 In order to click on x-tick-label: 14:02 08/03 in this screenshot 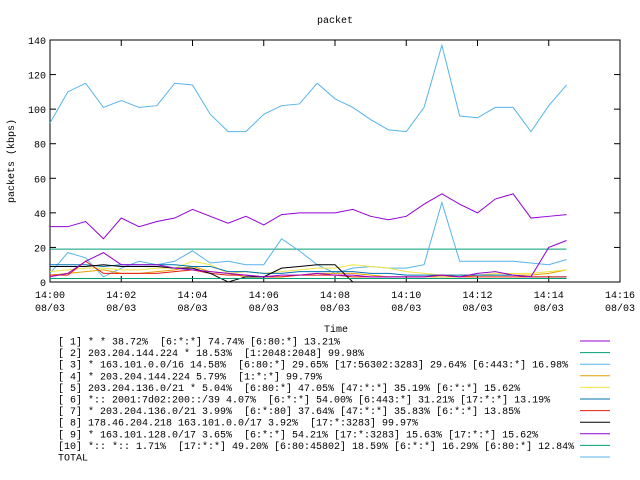, I will do `click(121, 303)`.